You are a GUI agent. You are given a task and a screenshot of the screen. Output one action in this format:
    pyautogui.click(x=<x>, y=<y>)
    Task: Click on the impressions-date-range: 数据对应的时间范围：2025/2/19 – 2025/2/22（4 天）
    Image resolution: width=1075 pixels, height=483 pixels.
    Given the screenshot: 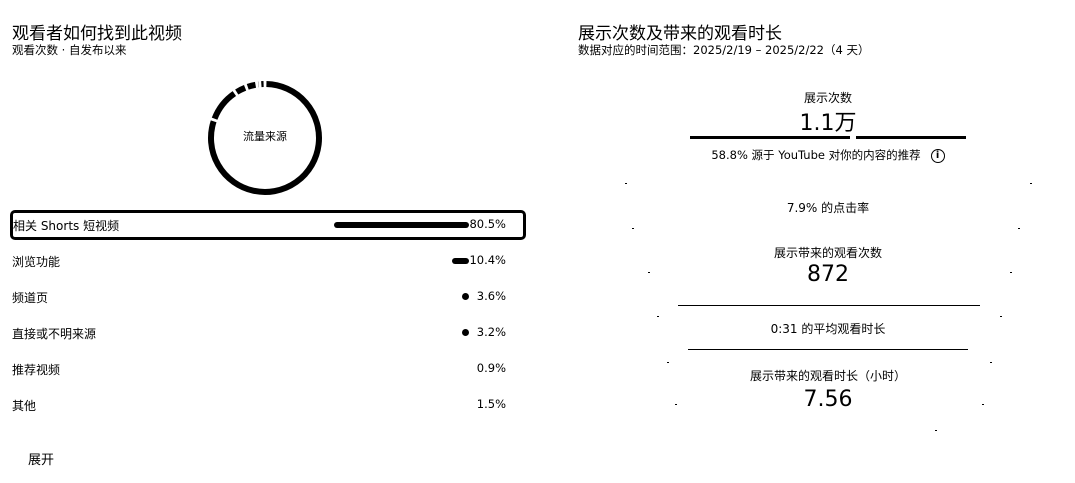 What is the action you would take?
    pyautogui.click(x=724, y=50)
    